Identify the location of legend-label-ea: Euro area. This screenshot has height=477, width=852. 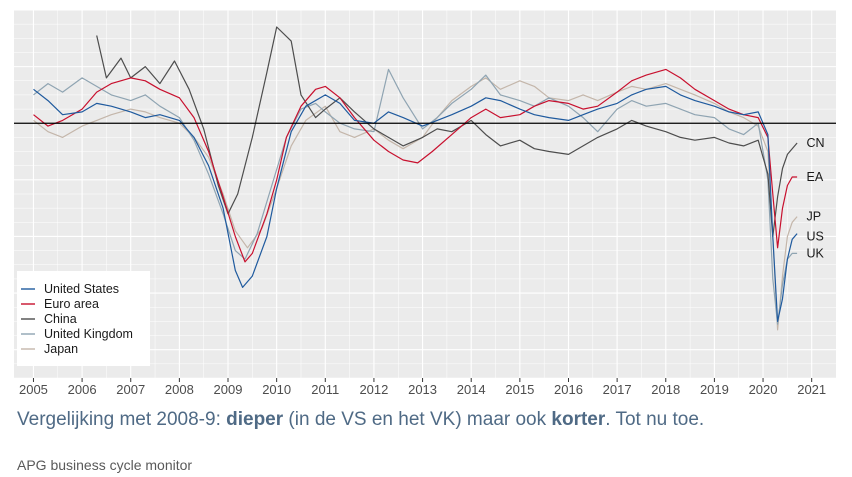
(71, 304).